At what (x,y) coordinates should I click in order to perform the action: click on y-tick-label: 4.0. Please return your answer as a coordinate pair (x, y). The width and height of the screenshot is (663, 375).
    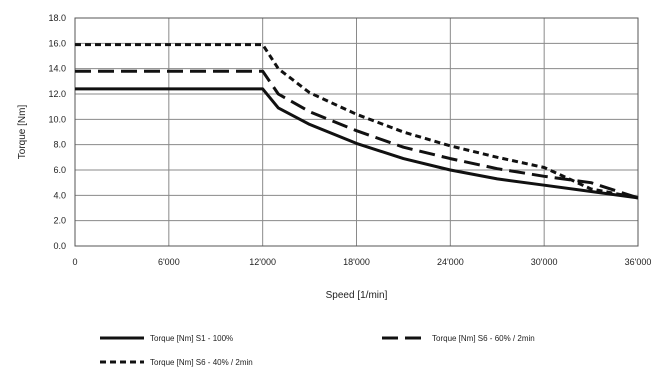
    Looking at the image, I should click on (59, 195).